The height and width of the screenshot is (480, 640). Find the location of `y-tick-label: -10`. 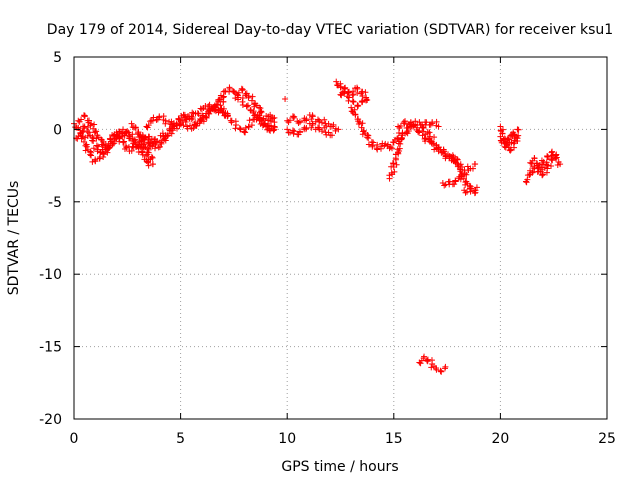

y-tick-label: -10 is located at coordinates (50, 275).